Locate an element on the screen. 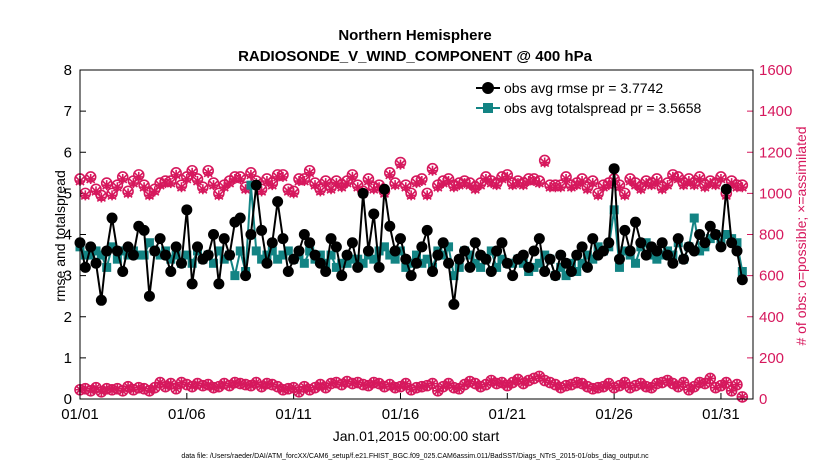 This screenshot has height=470, width=830. y-tick-label: 0 is located at coordinates (68, 399).